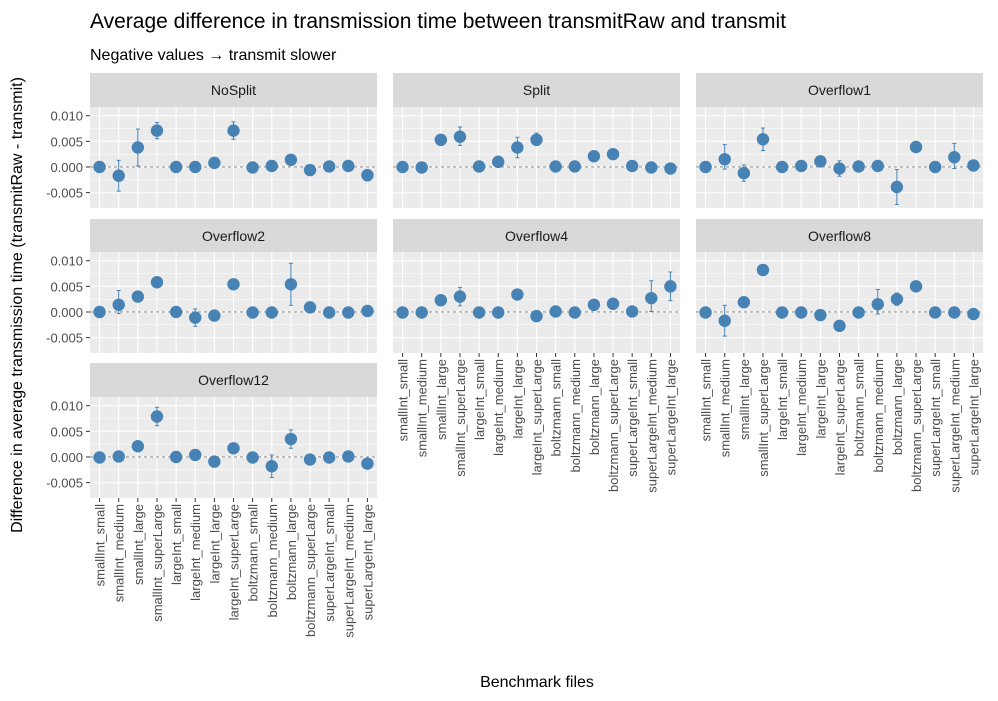 The image size is (998, 701). What do you see at coordinates (176, 544) in the screenshot?
I see `x-tick-label: largeInt_small` at bounding box center [176, 544].